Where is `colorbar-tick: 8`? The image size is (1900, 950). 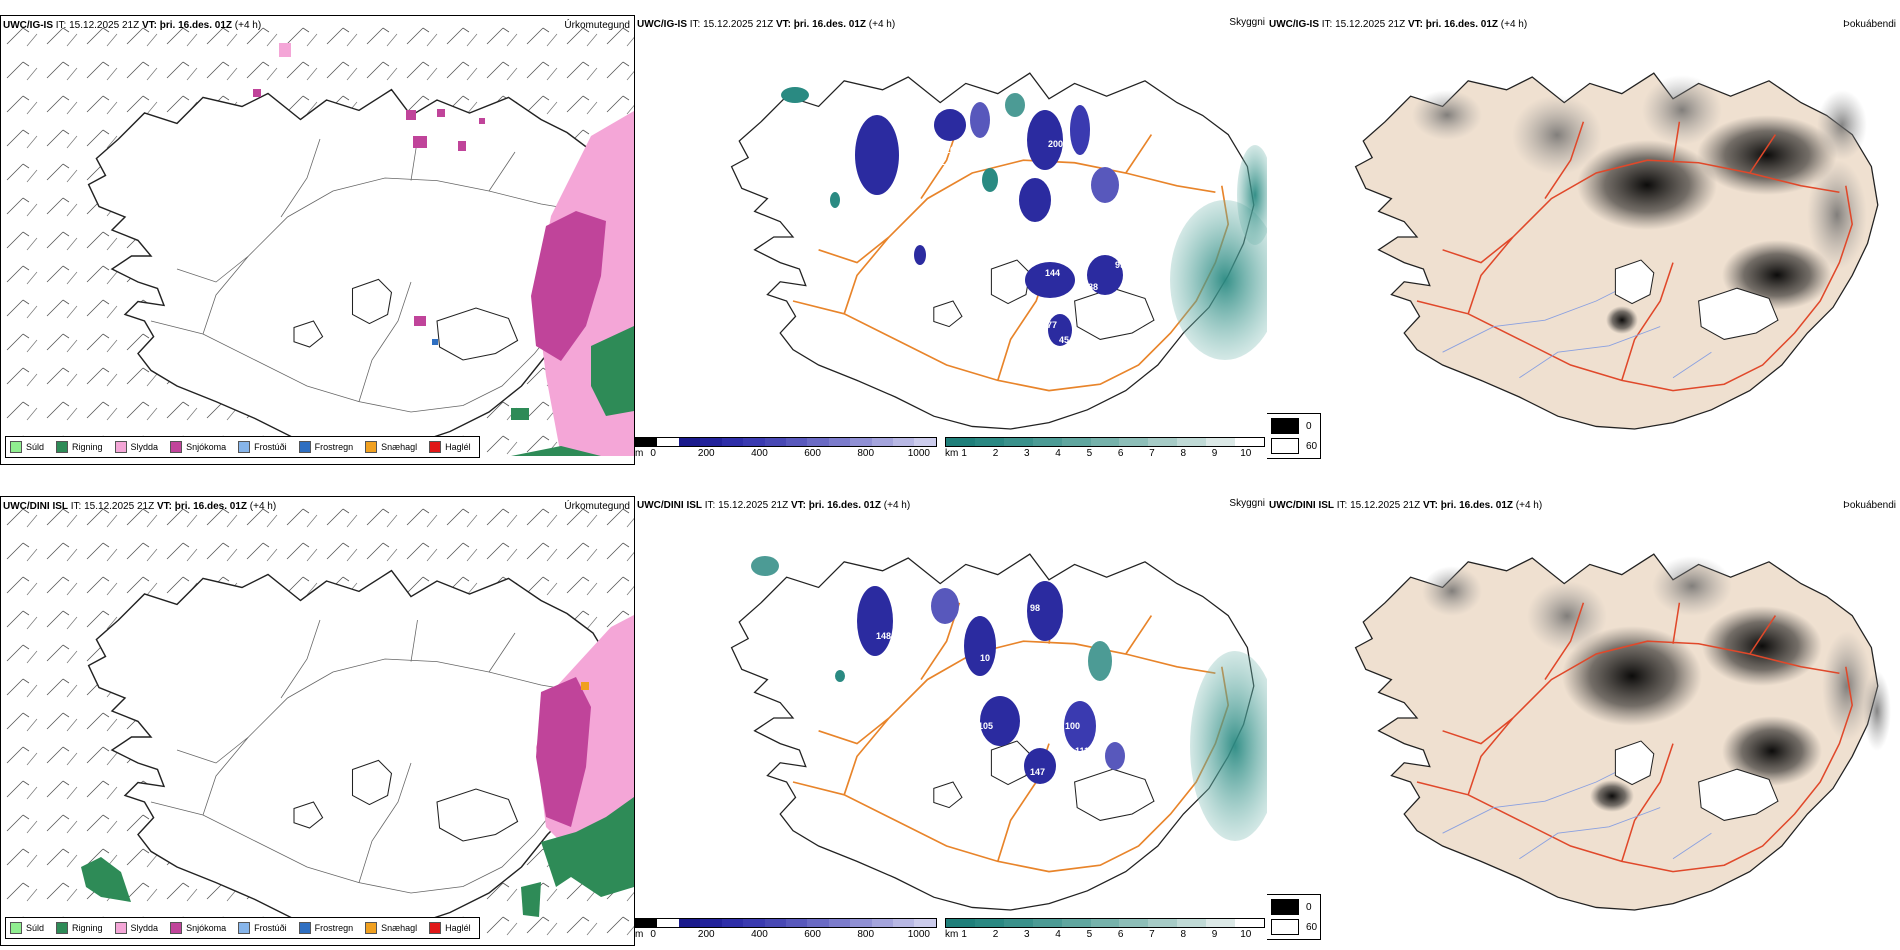 colorbar-tick: 8 is located at coordinates (1183, 453).